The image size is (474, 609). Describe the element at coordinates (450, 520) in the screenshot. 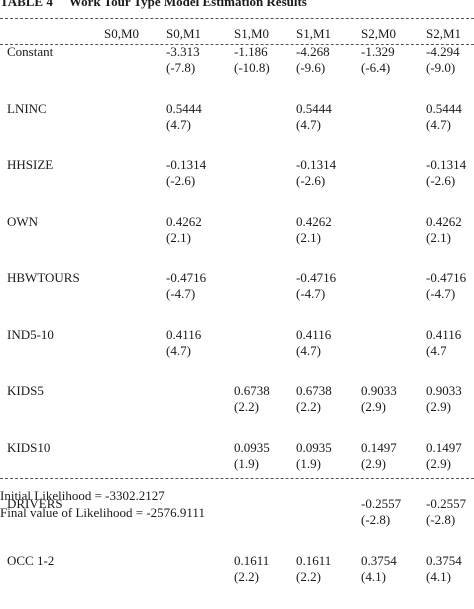

I see `t-statistic: (-2.8)` at that location.